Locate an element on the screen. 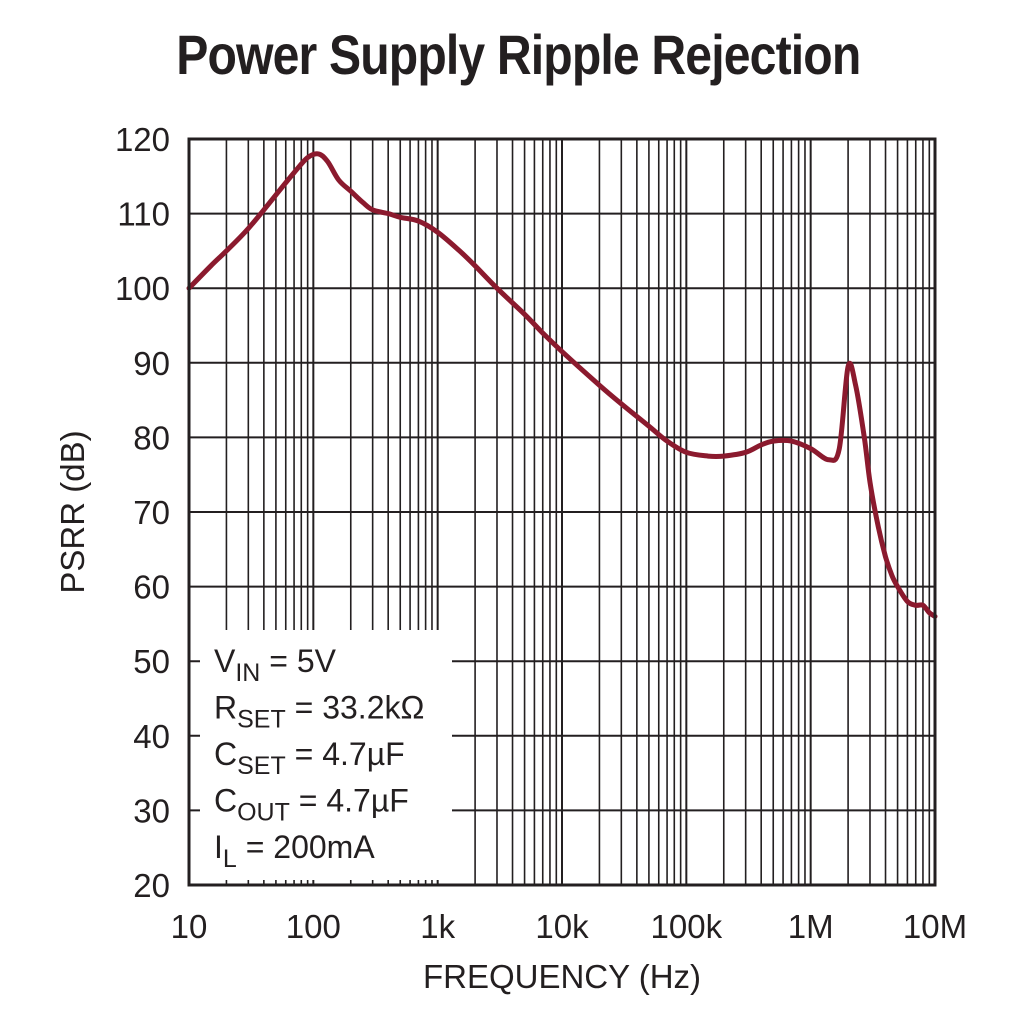 This screenshot has height=1024, width=1024. condition-line: VIN = 5V is located at coordinates (275, 665).